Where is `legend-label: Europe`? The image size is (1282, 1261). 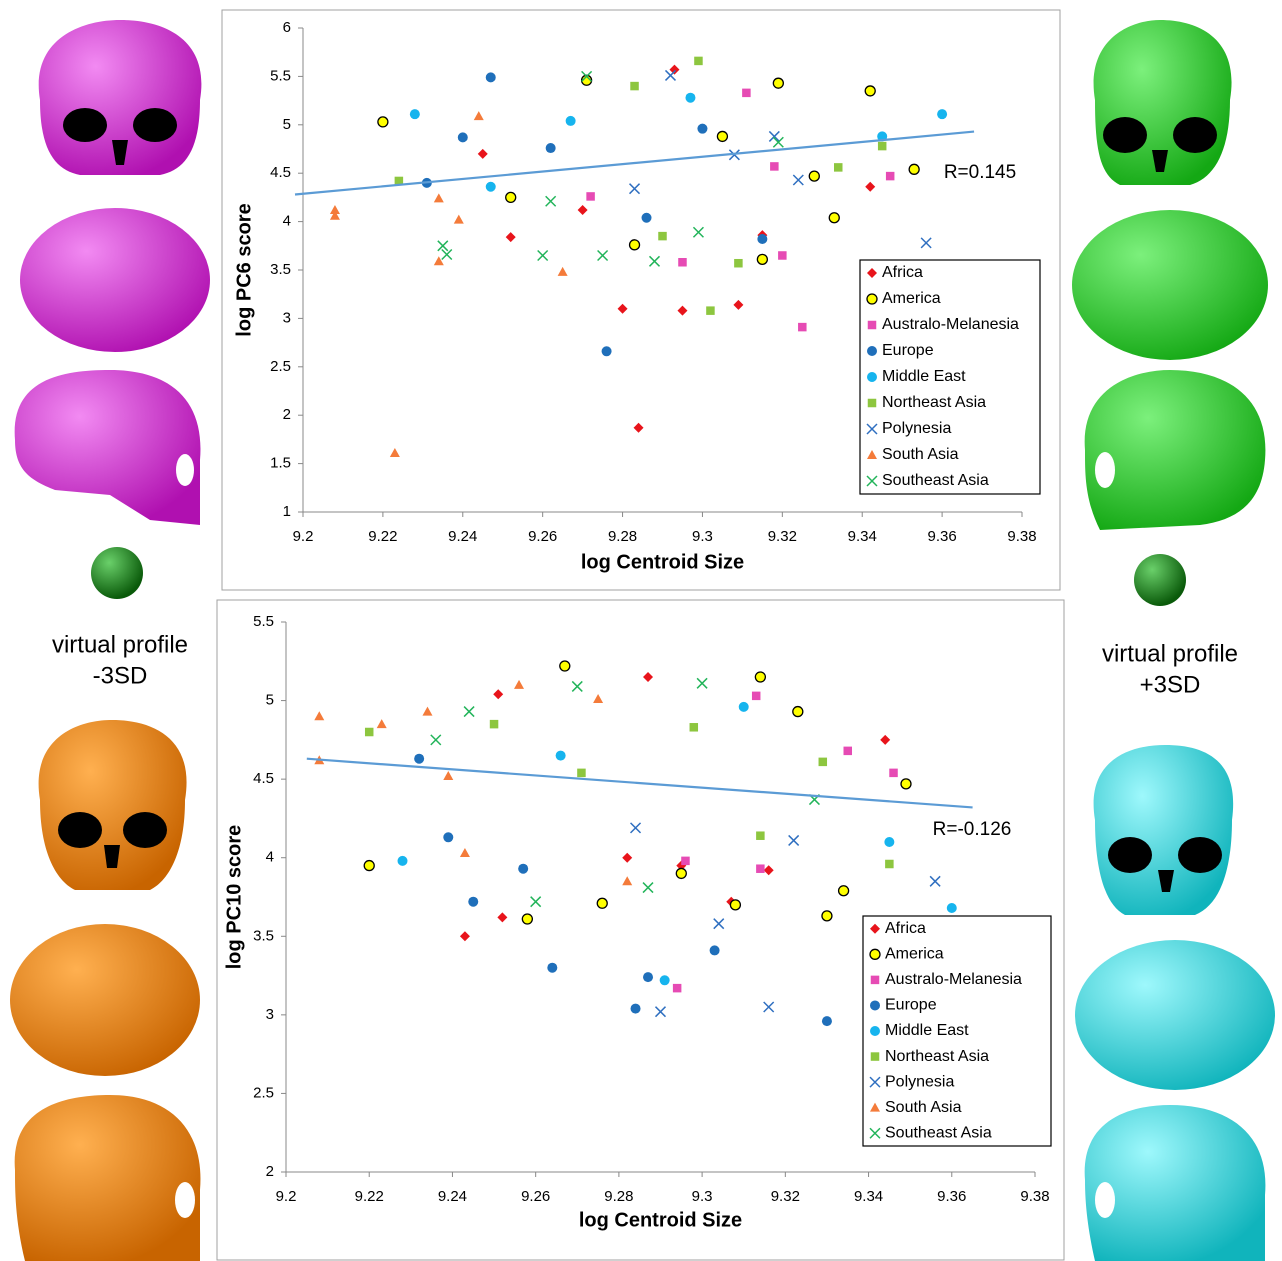
legend-label: Europe is located at coordinates (908, 350).